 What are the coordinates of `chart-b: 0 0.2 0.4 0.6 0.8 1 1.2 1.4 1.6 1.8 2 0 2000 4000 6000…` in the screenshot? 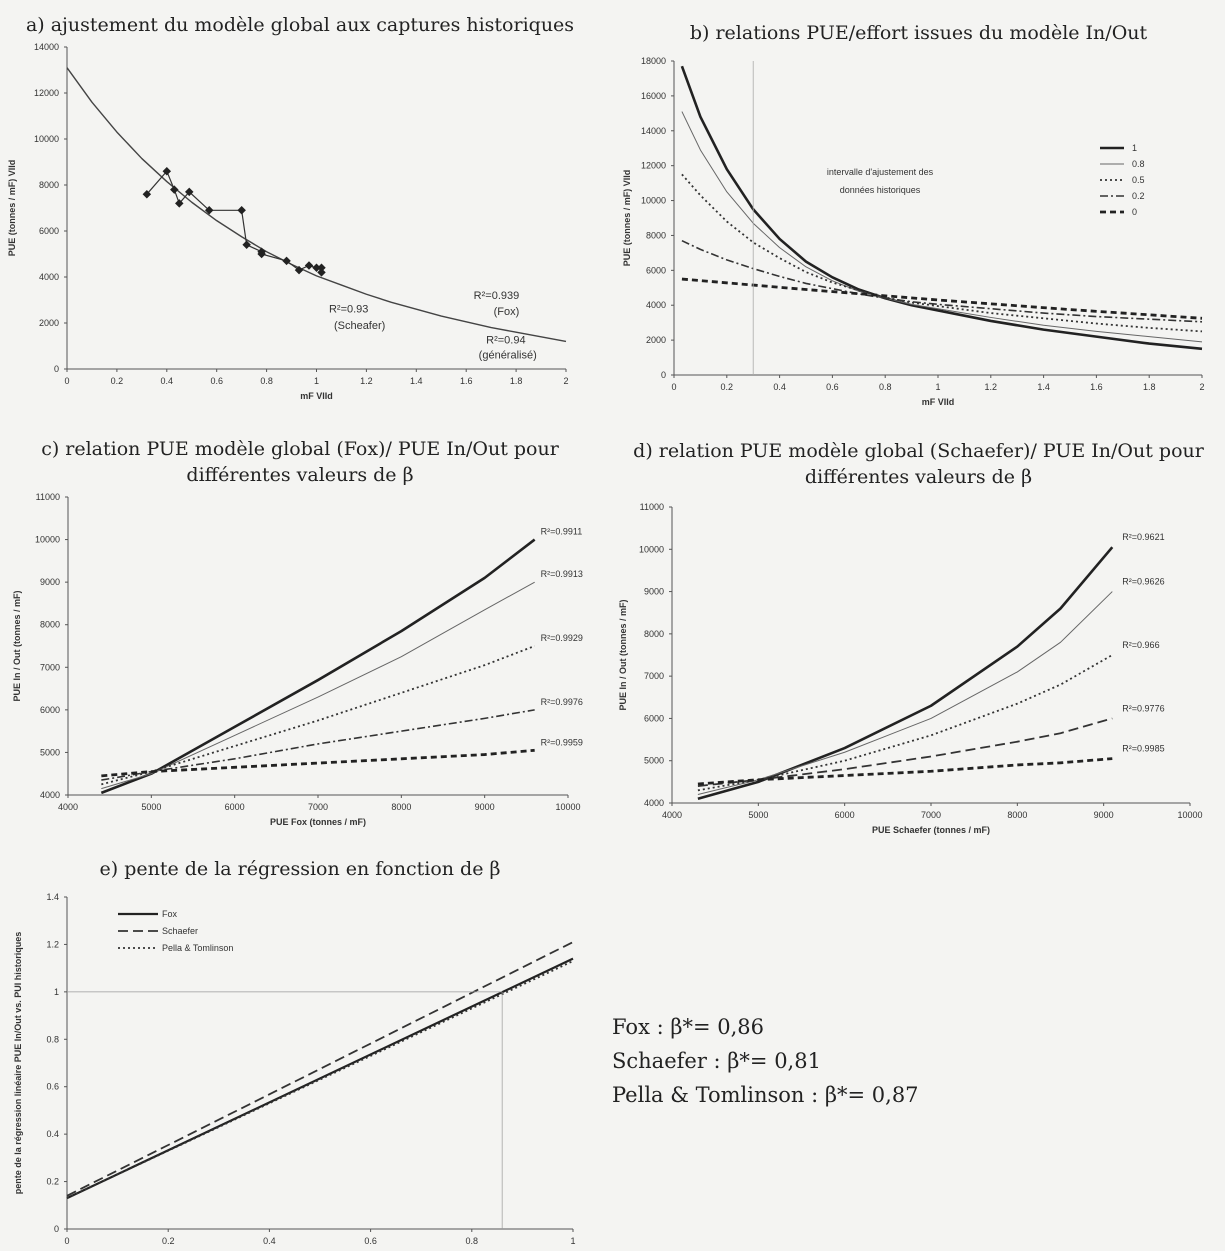 It's located at (913, 231).